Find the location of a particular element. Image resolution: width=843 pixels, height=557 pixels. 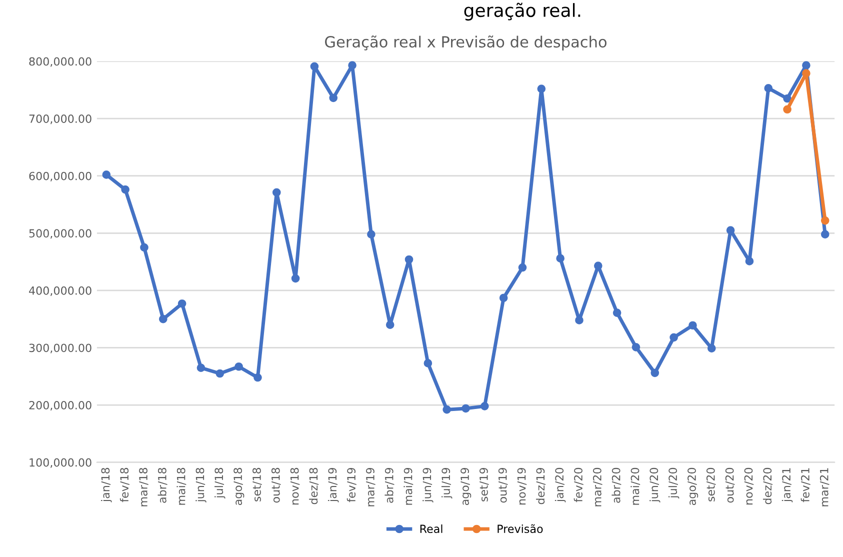

x-tick-label: dez/20 is located at coordinates (767, 486).